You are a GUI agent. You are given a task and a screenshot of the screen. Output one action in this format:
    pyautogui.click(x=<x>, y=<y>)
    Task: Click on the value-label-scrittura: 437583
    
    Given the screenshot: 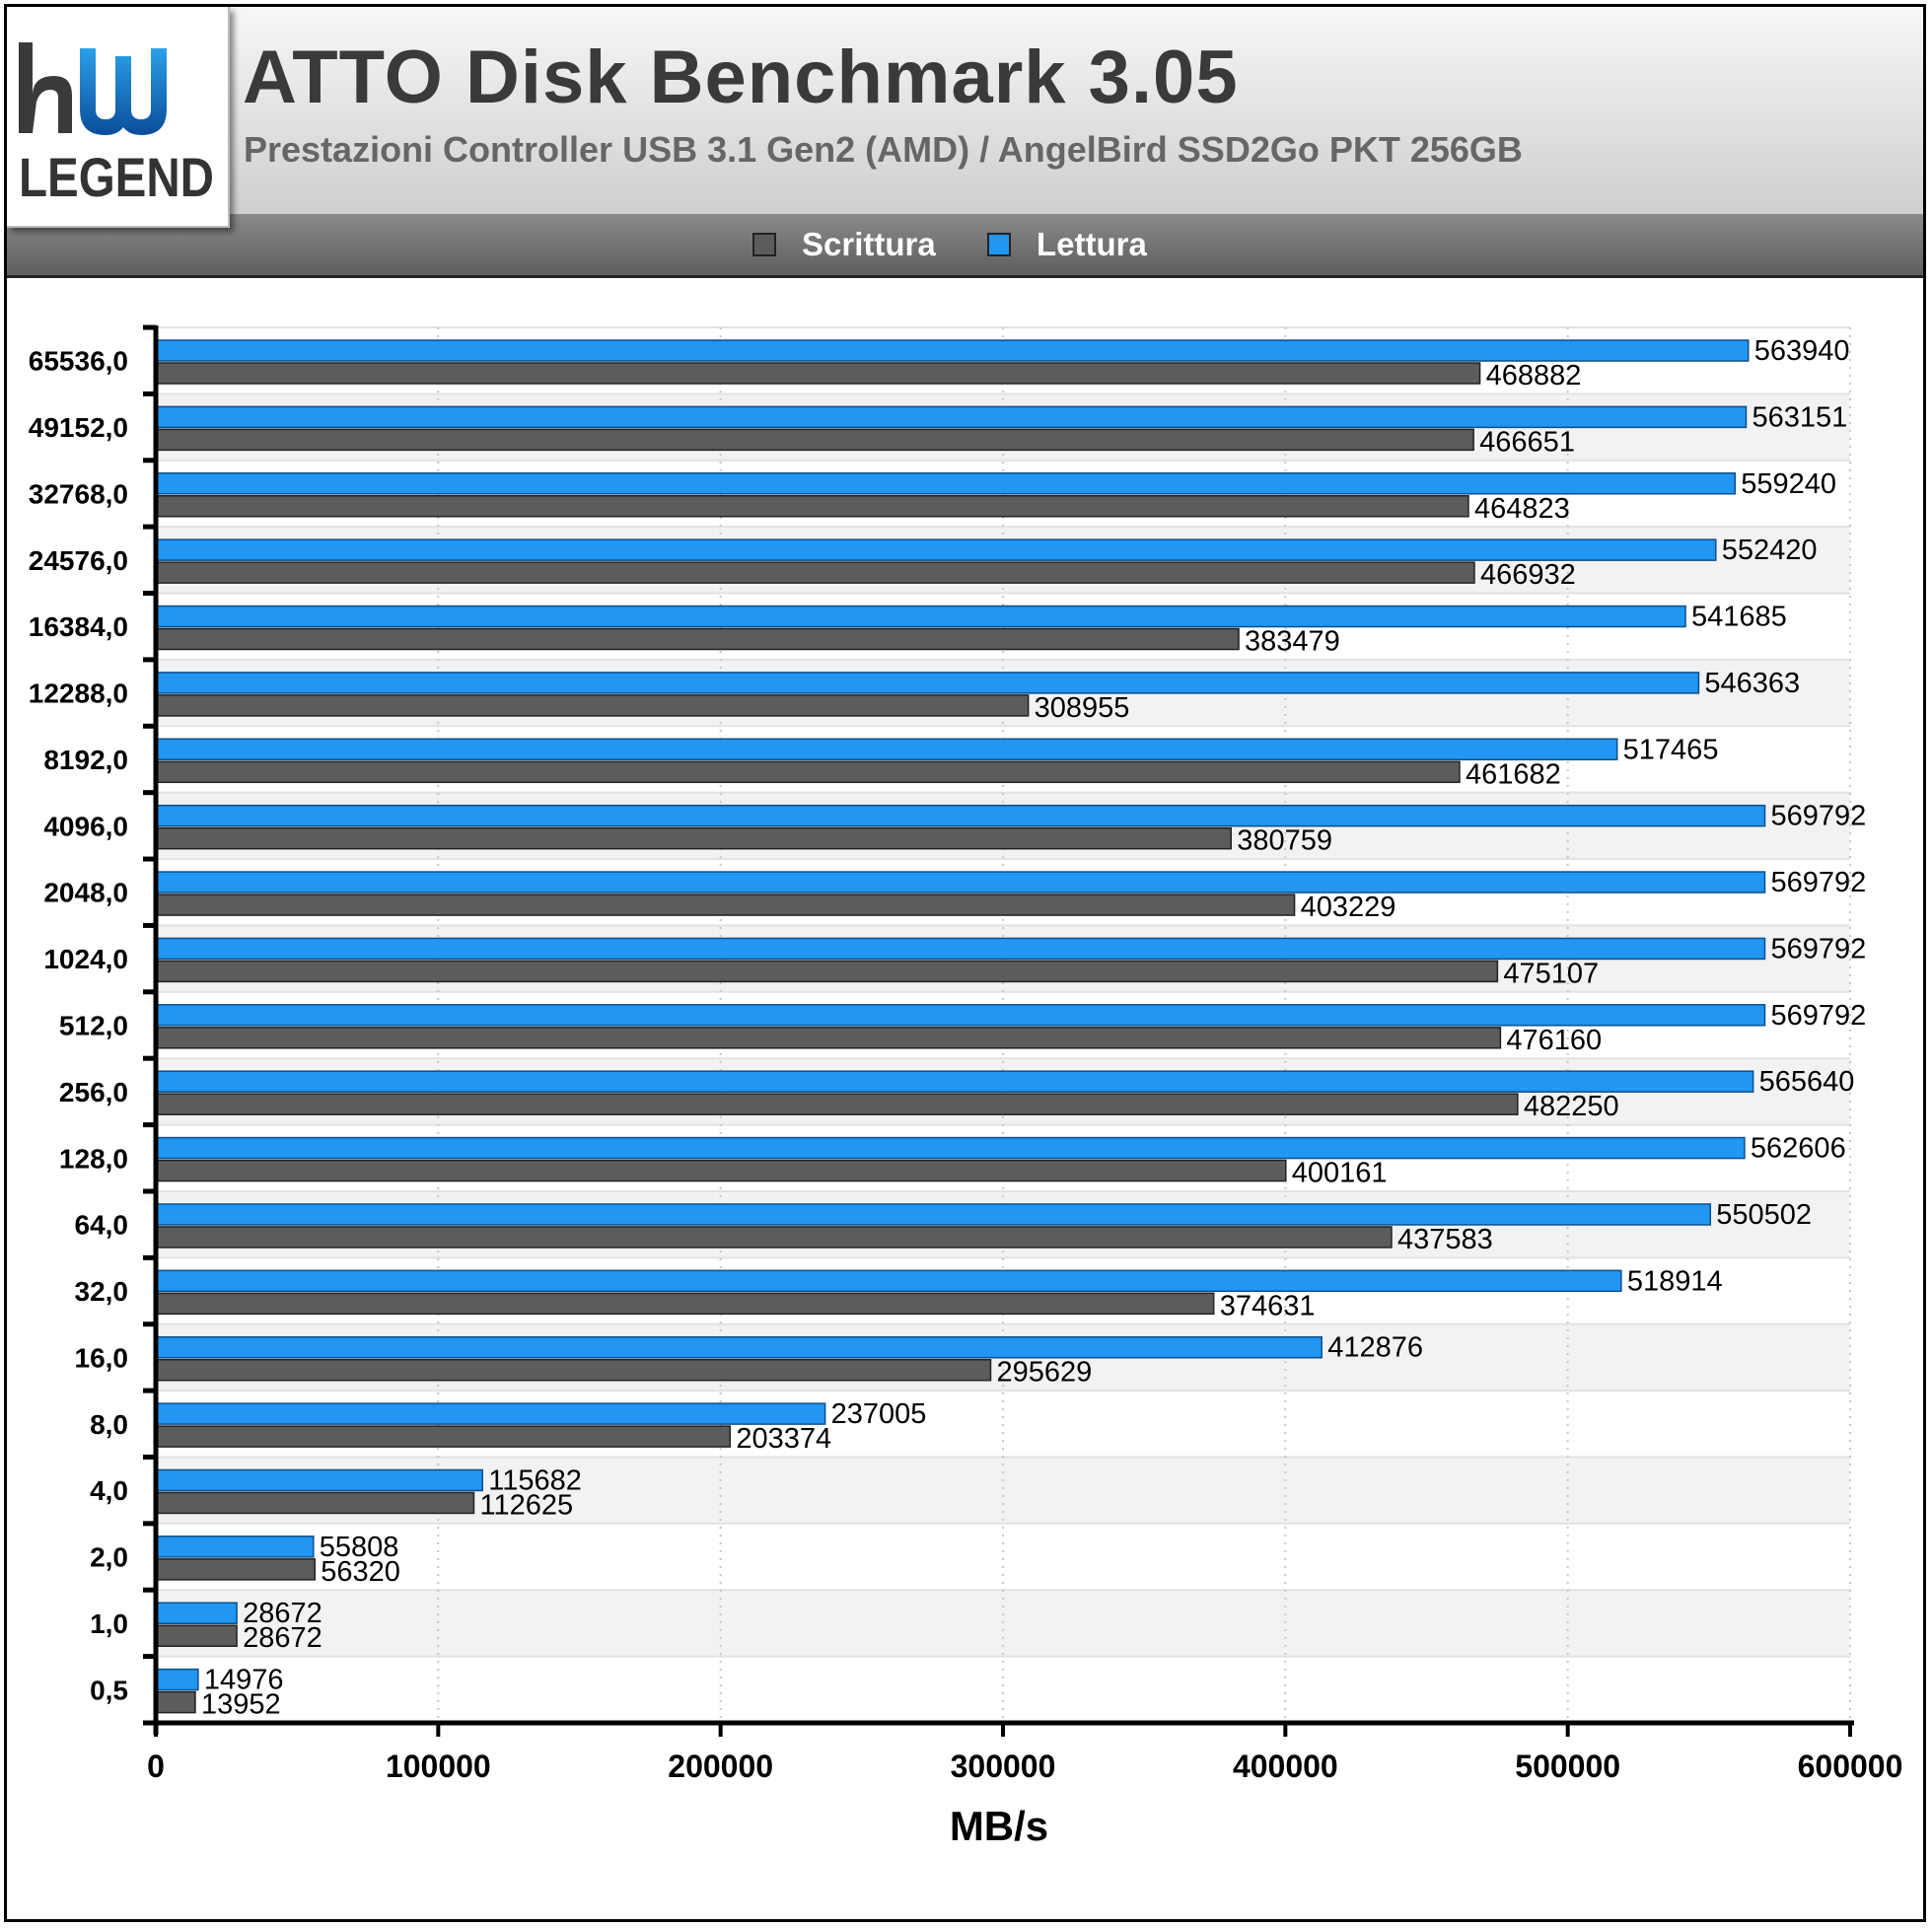 What is the action you would take?
    pyautogui.click(x=1445, y=1239)
    